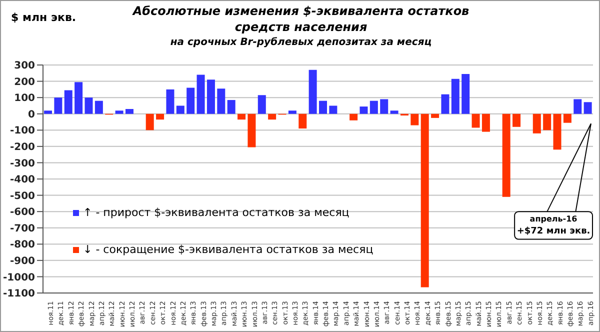 Image resolution: width=600 pixels, height=332 pixels. Describe the element at coordinates (23, 212) in the screenshot. I see `y-tick-label: -600` at that location.